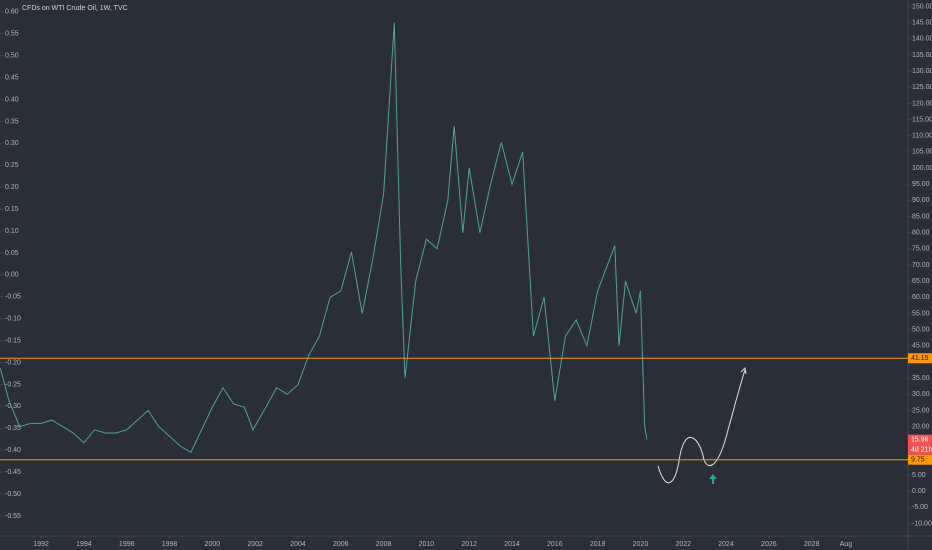 Image resolution: width=932 pixels, height=550 pixels. Describe the element at coordinates (921, 297) in the screenshot. I see `y-tick-label: 60.00` at that location.